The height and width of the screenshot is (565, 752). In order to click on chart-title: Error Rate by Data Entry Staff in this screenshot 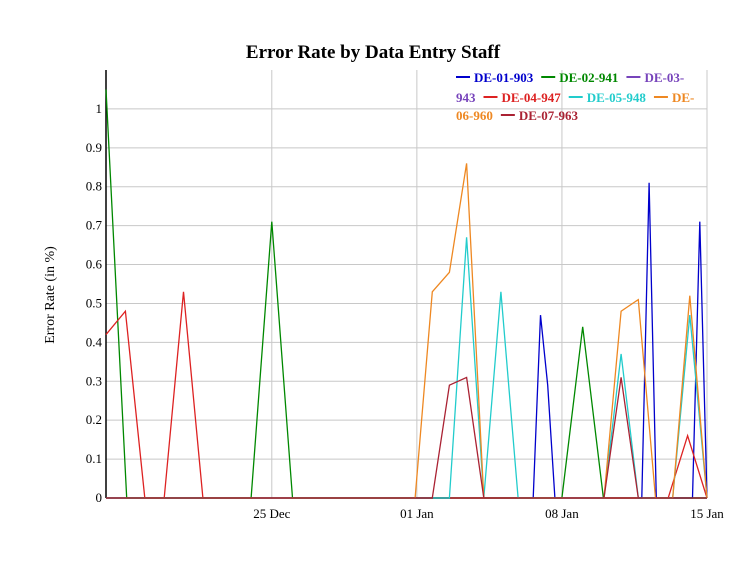, I will do `click(373, 52)`.